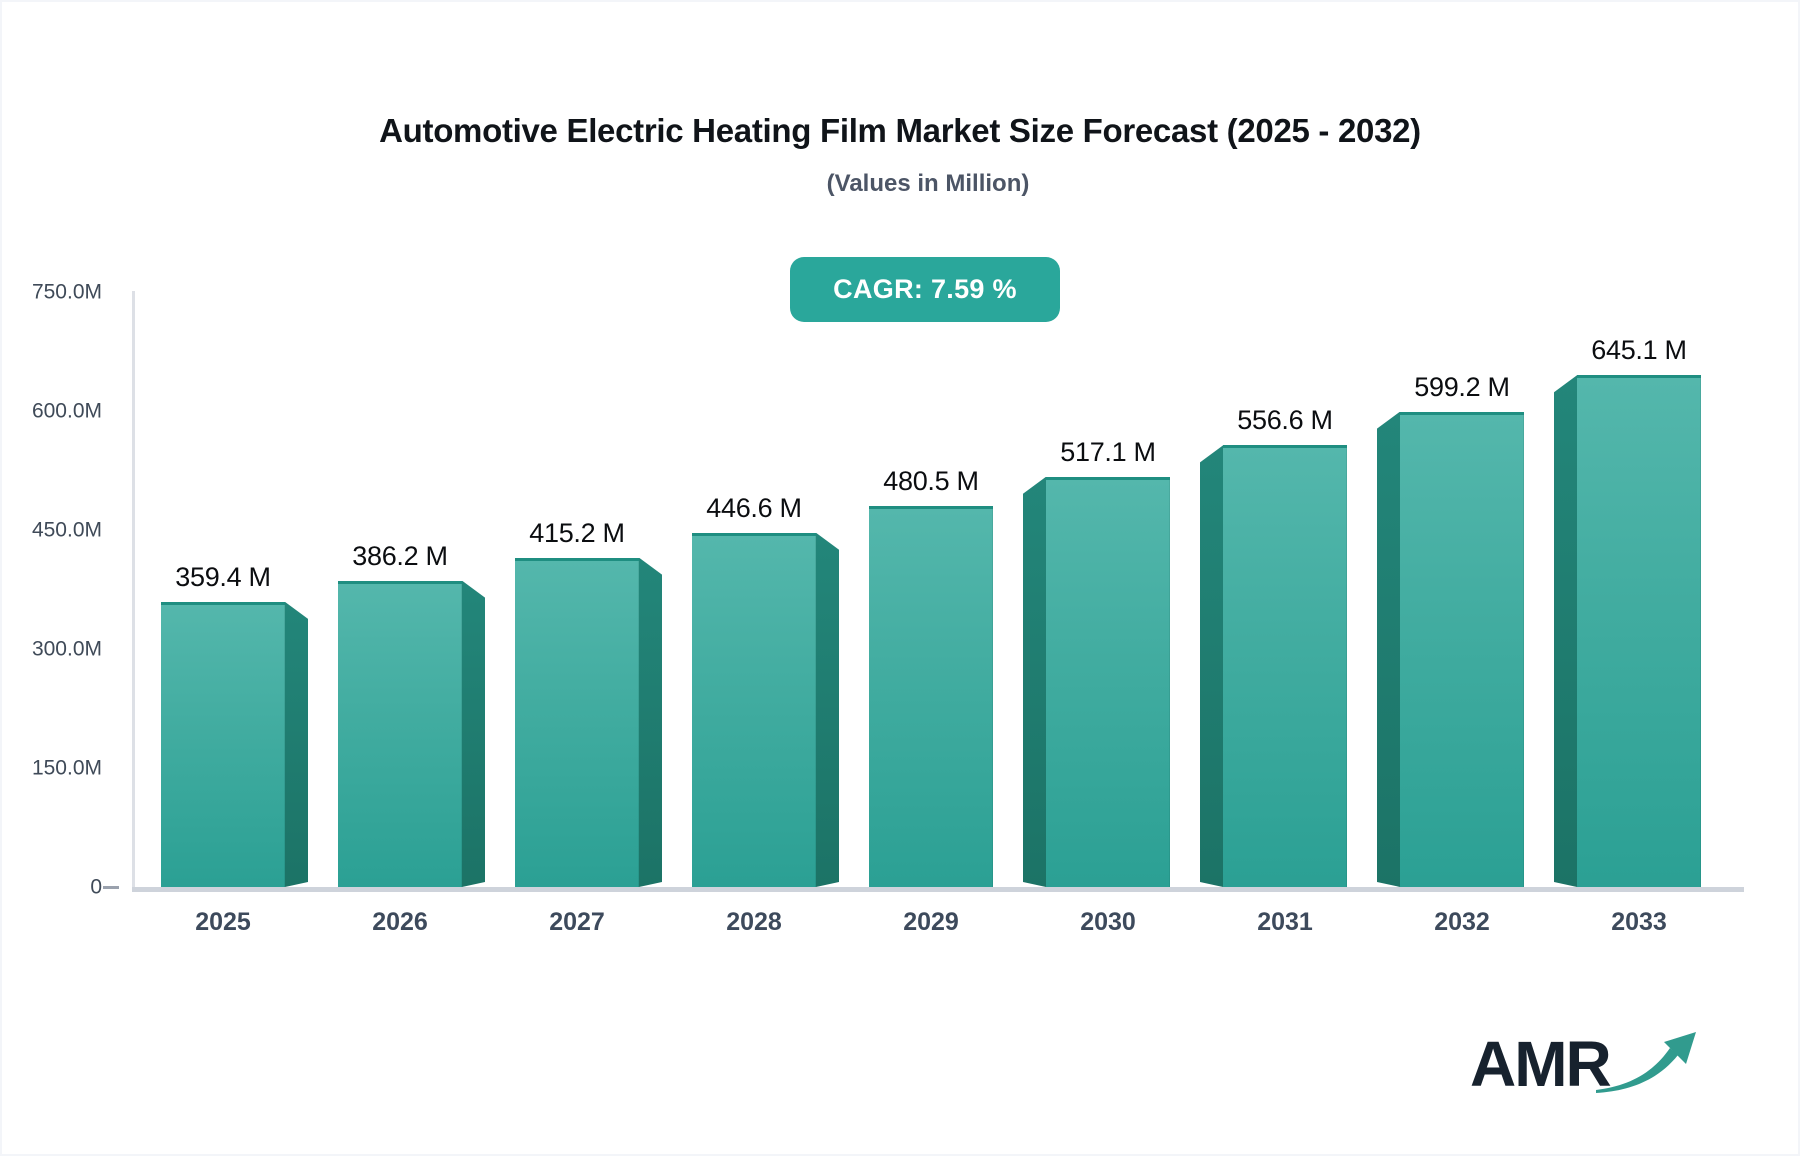  What do you see at coordinates (931, 696) in the screenshot?
I see `bar-2029` at bounding box center [931, 696].